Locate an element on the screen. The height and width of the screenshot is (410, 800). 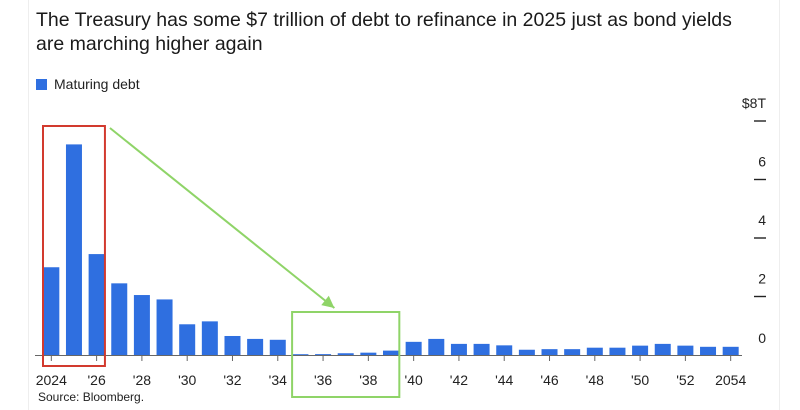
y-tick-label-2: 2 is located at coordinates (762, 279).